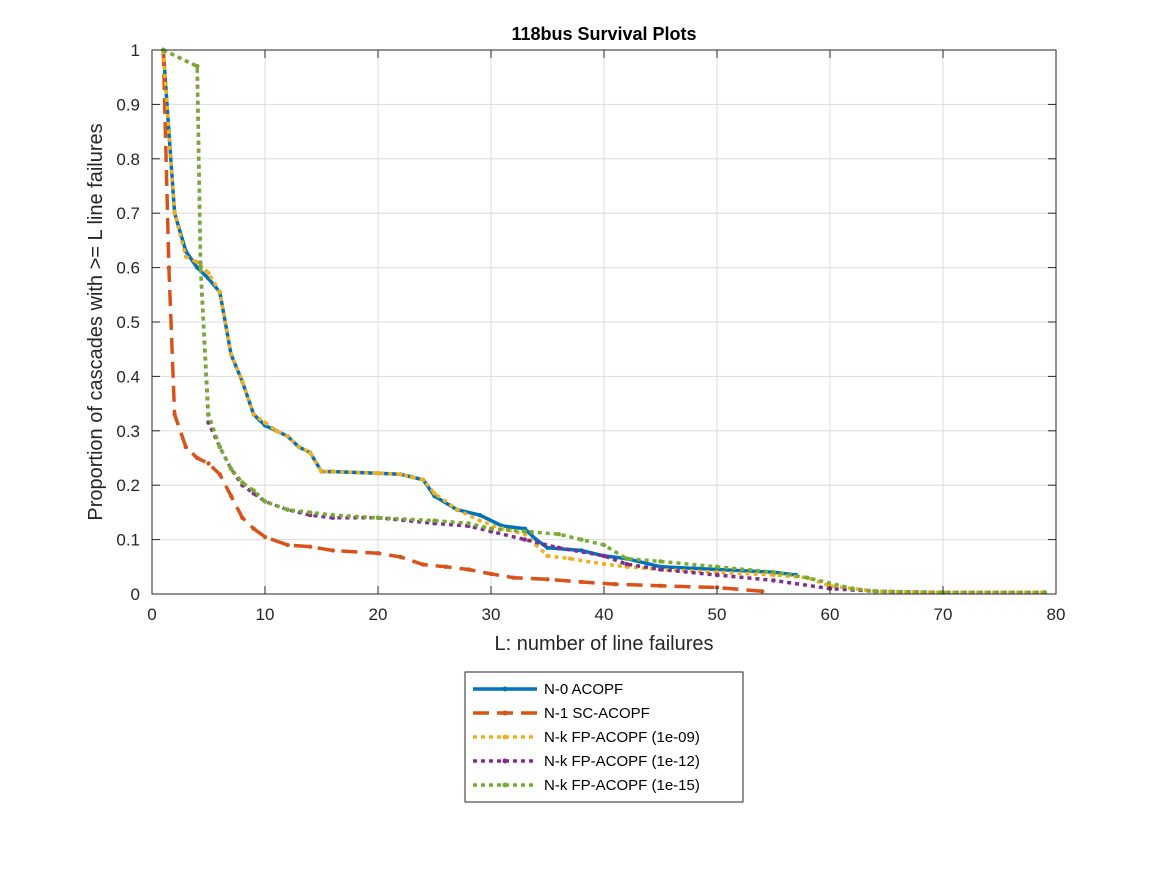 The image size is (1167, 875). I want to click on y-tick-label: 0.4, so click(128, 376).